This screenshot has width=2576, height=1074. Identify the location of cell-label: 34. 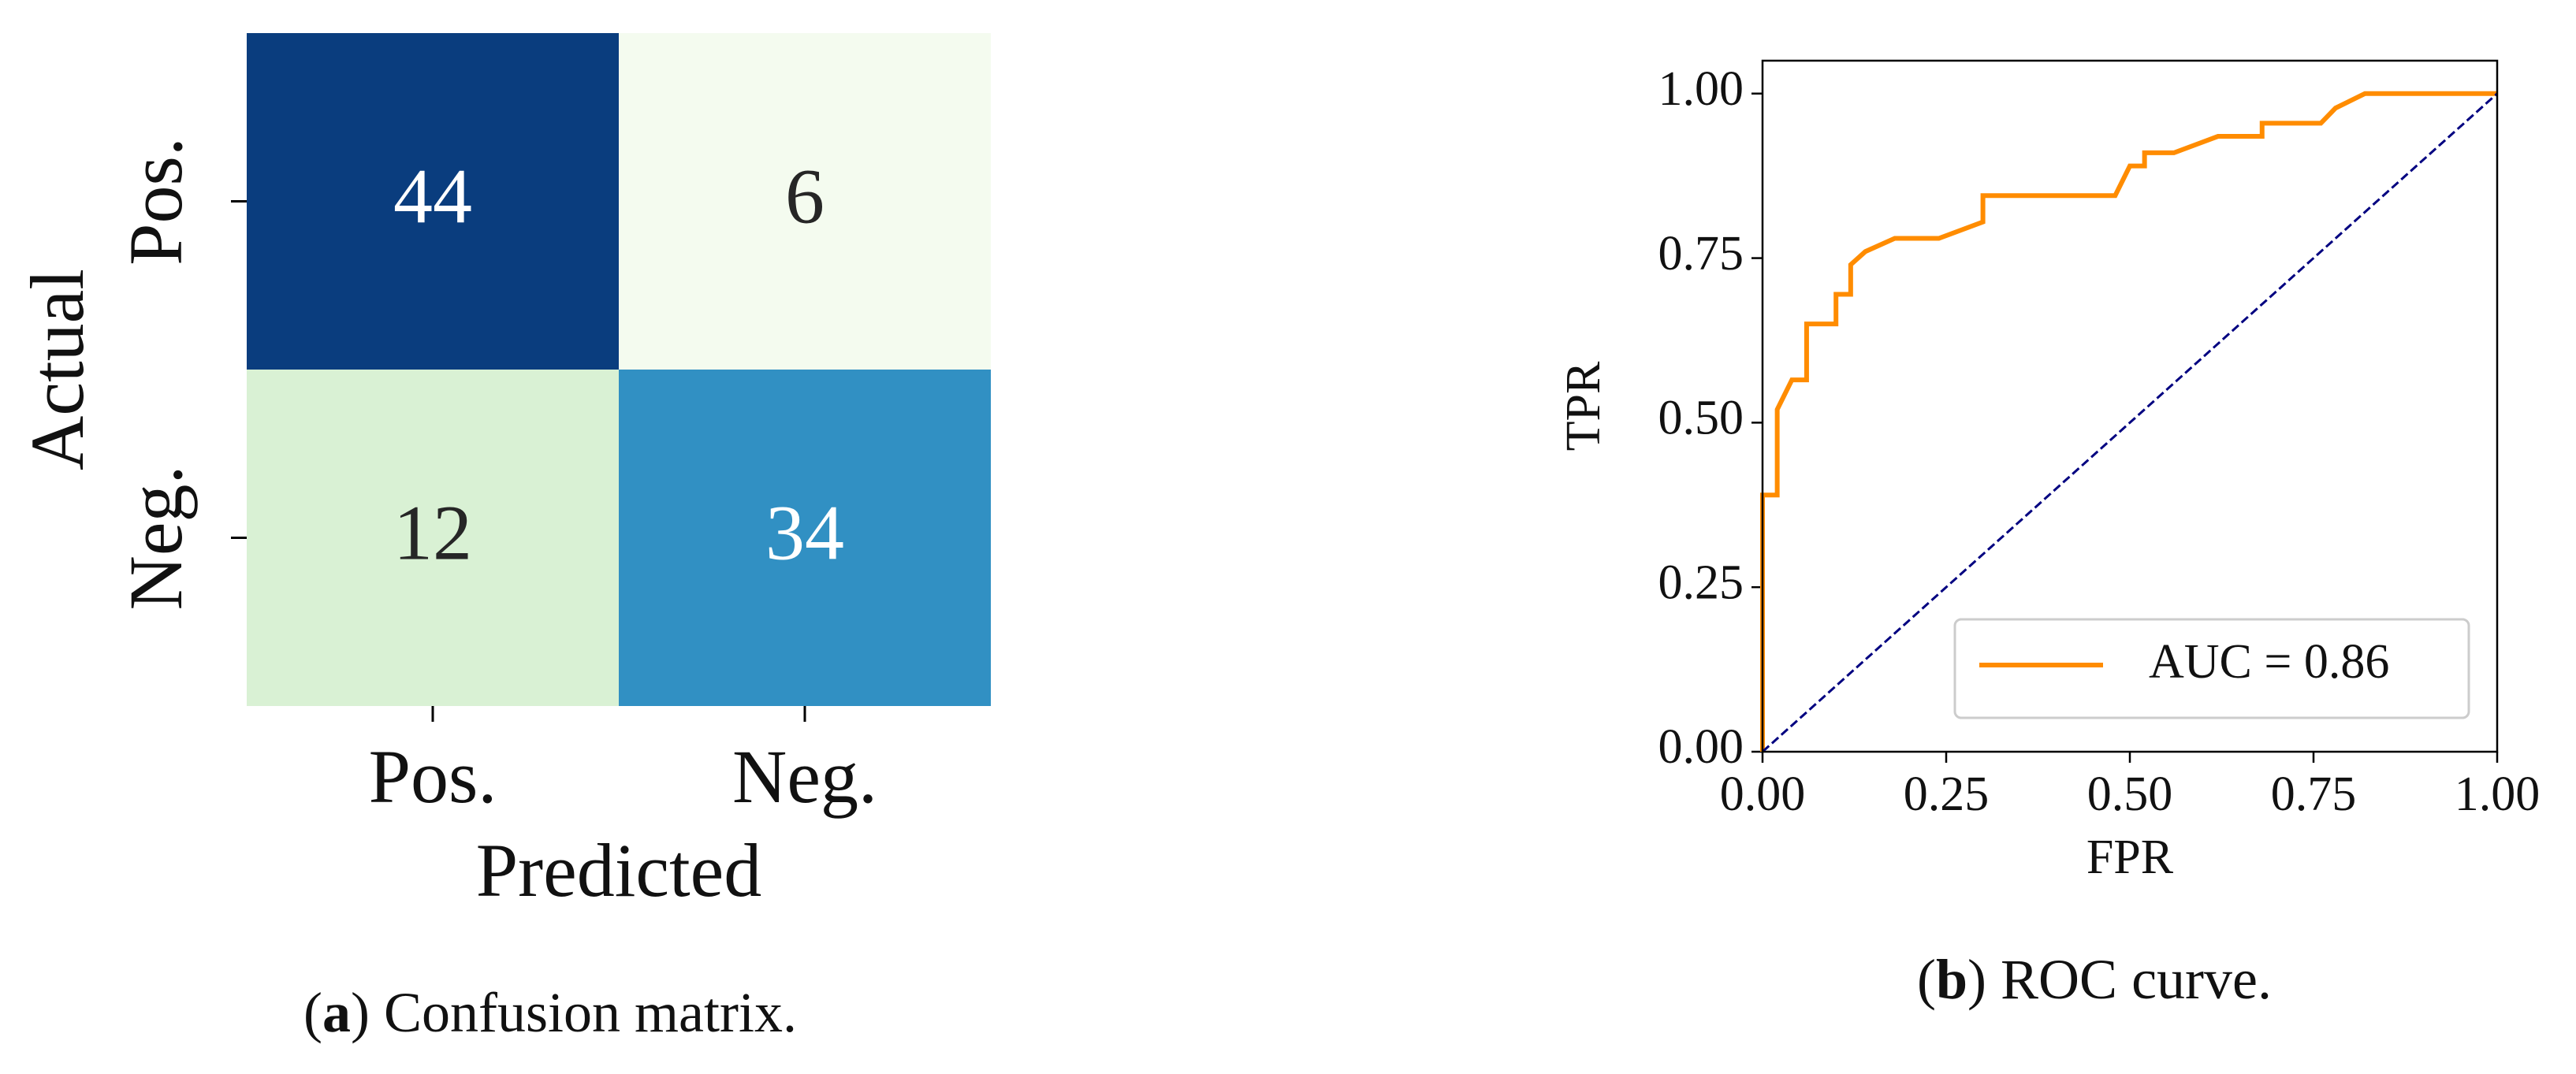
(804, 532).